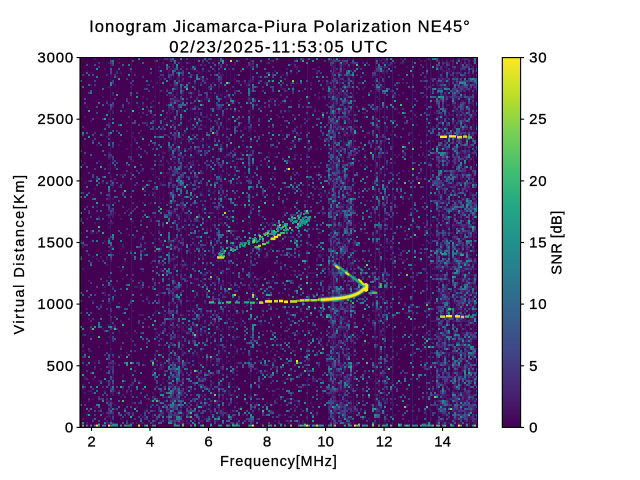 This screenshot has width=640, height=480. What do you see at coordinates (384, 442) in the screenshot?
I see `svg-text: 12` at bounding box center [384, 442].